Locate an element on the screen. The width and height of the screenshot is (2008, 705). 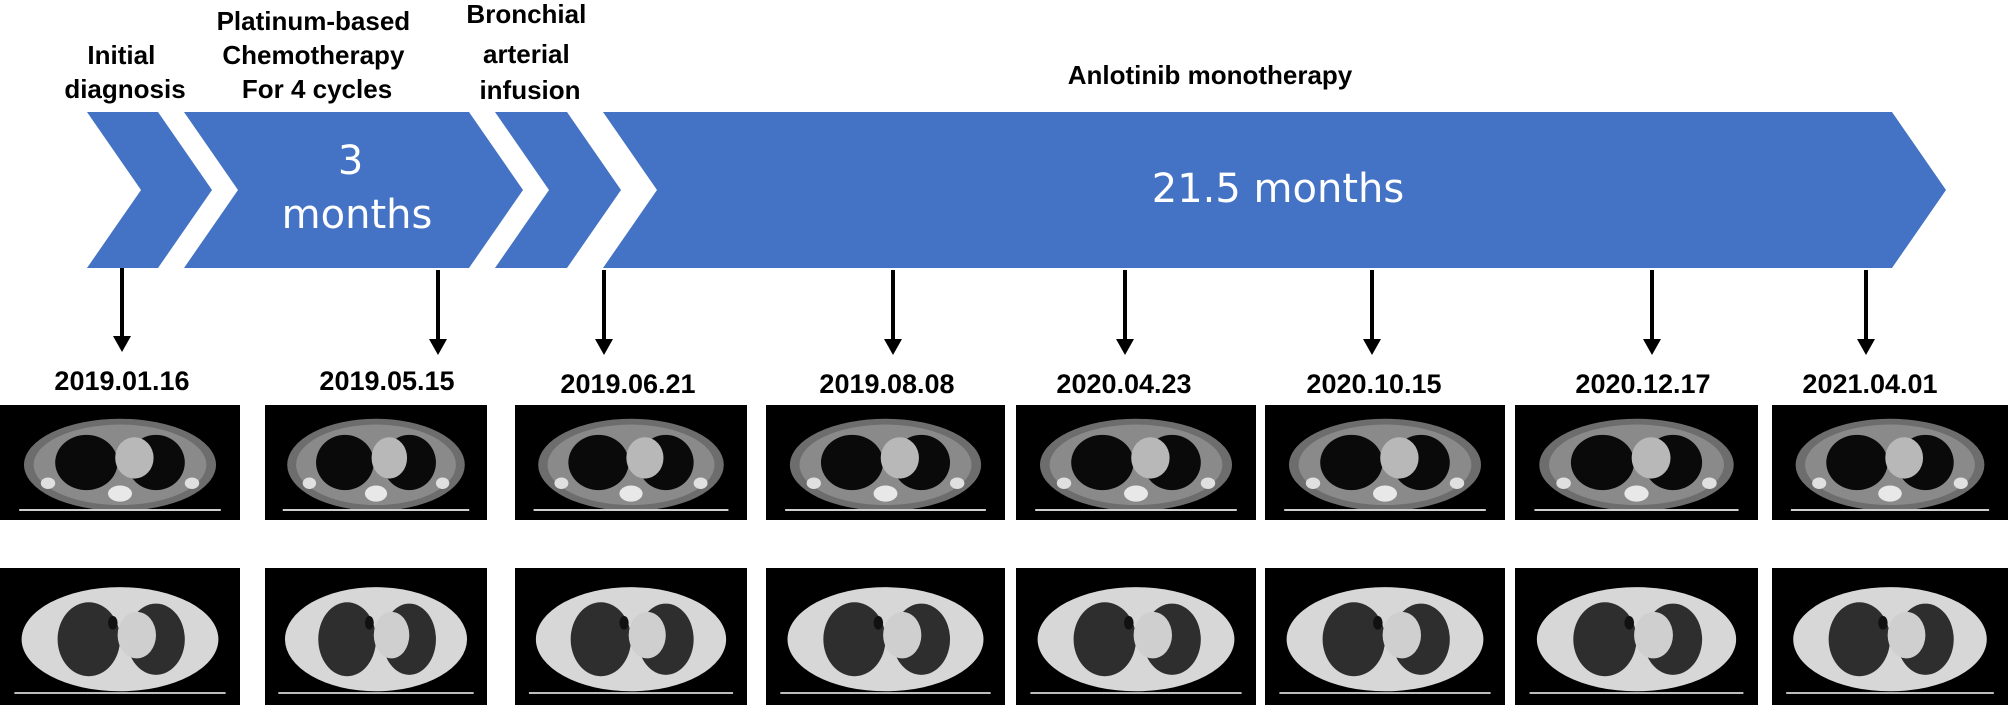
chevron-anlotinib is located at coordinates (1274, 190).